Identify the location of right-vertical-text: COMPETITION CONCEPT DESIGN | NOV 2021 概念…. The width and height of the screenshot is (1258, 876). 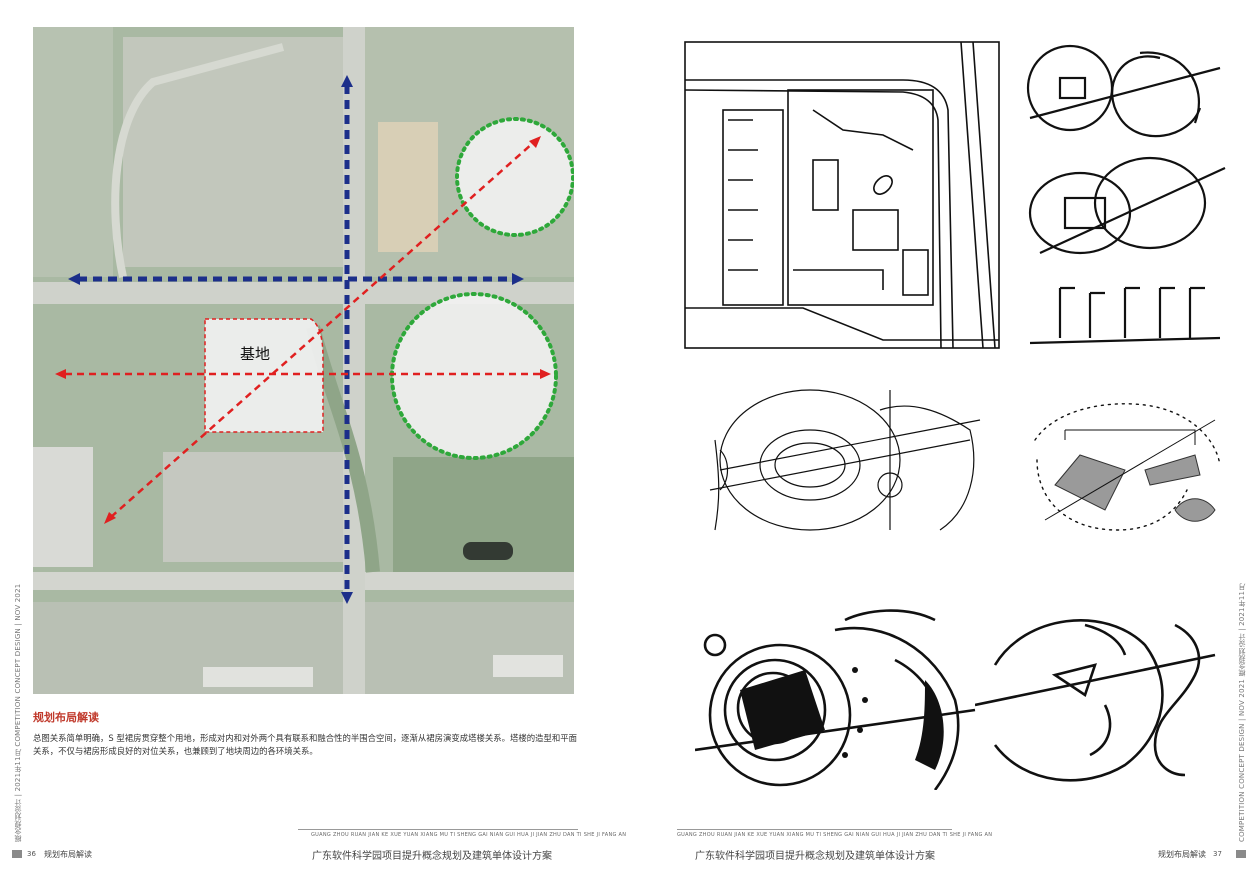
(1242, 712).